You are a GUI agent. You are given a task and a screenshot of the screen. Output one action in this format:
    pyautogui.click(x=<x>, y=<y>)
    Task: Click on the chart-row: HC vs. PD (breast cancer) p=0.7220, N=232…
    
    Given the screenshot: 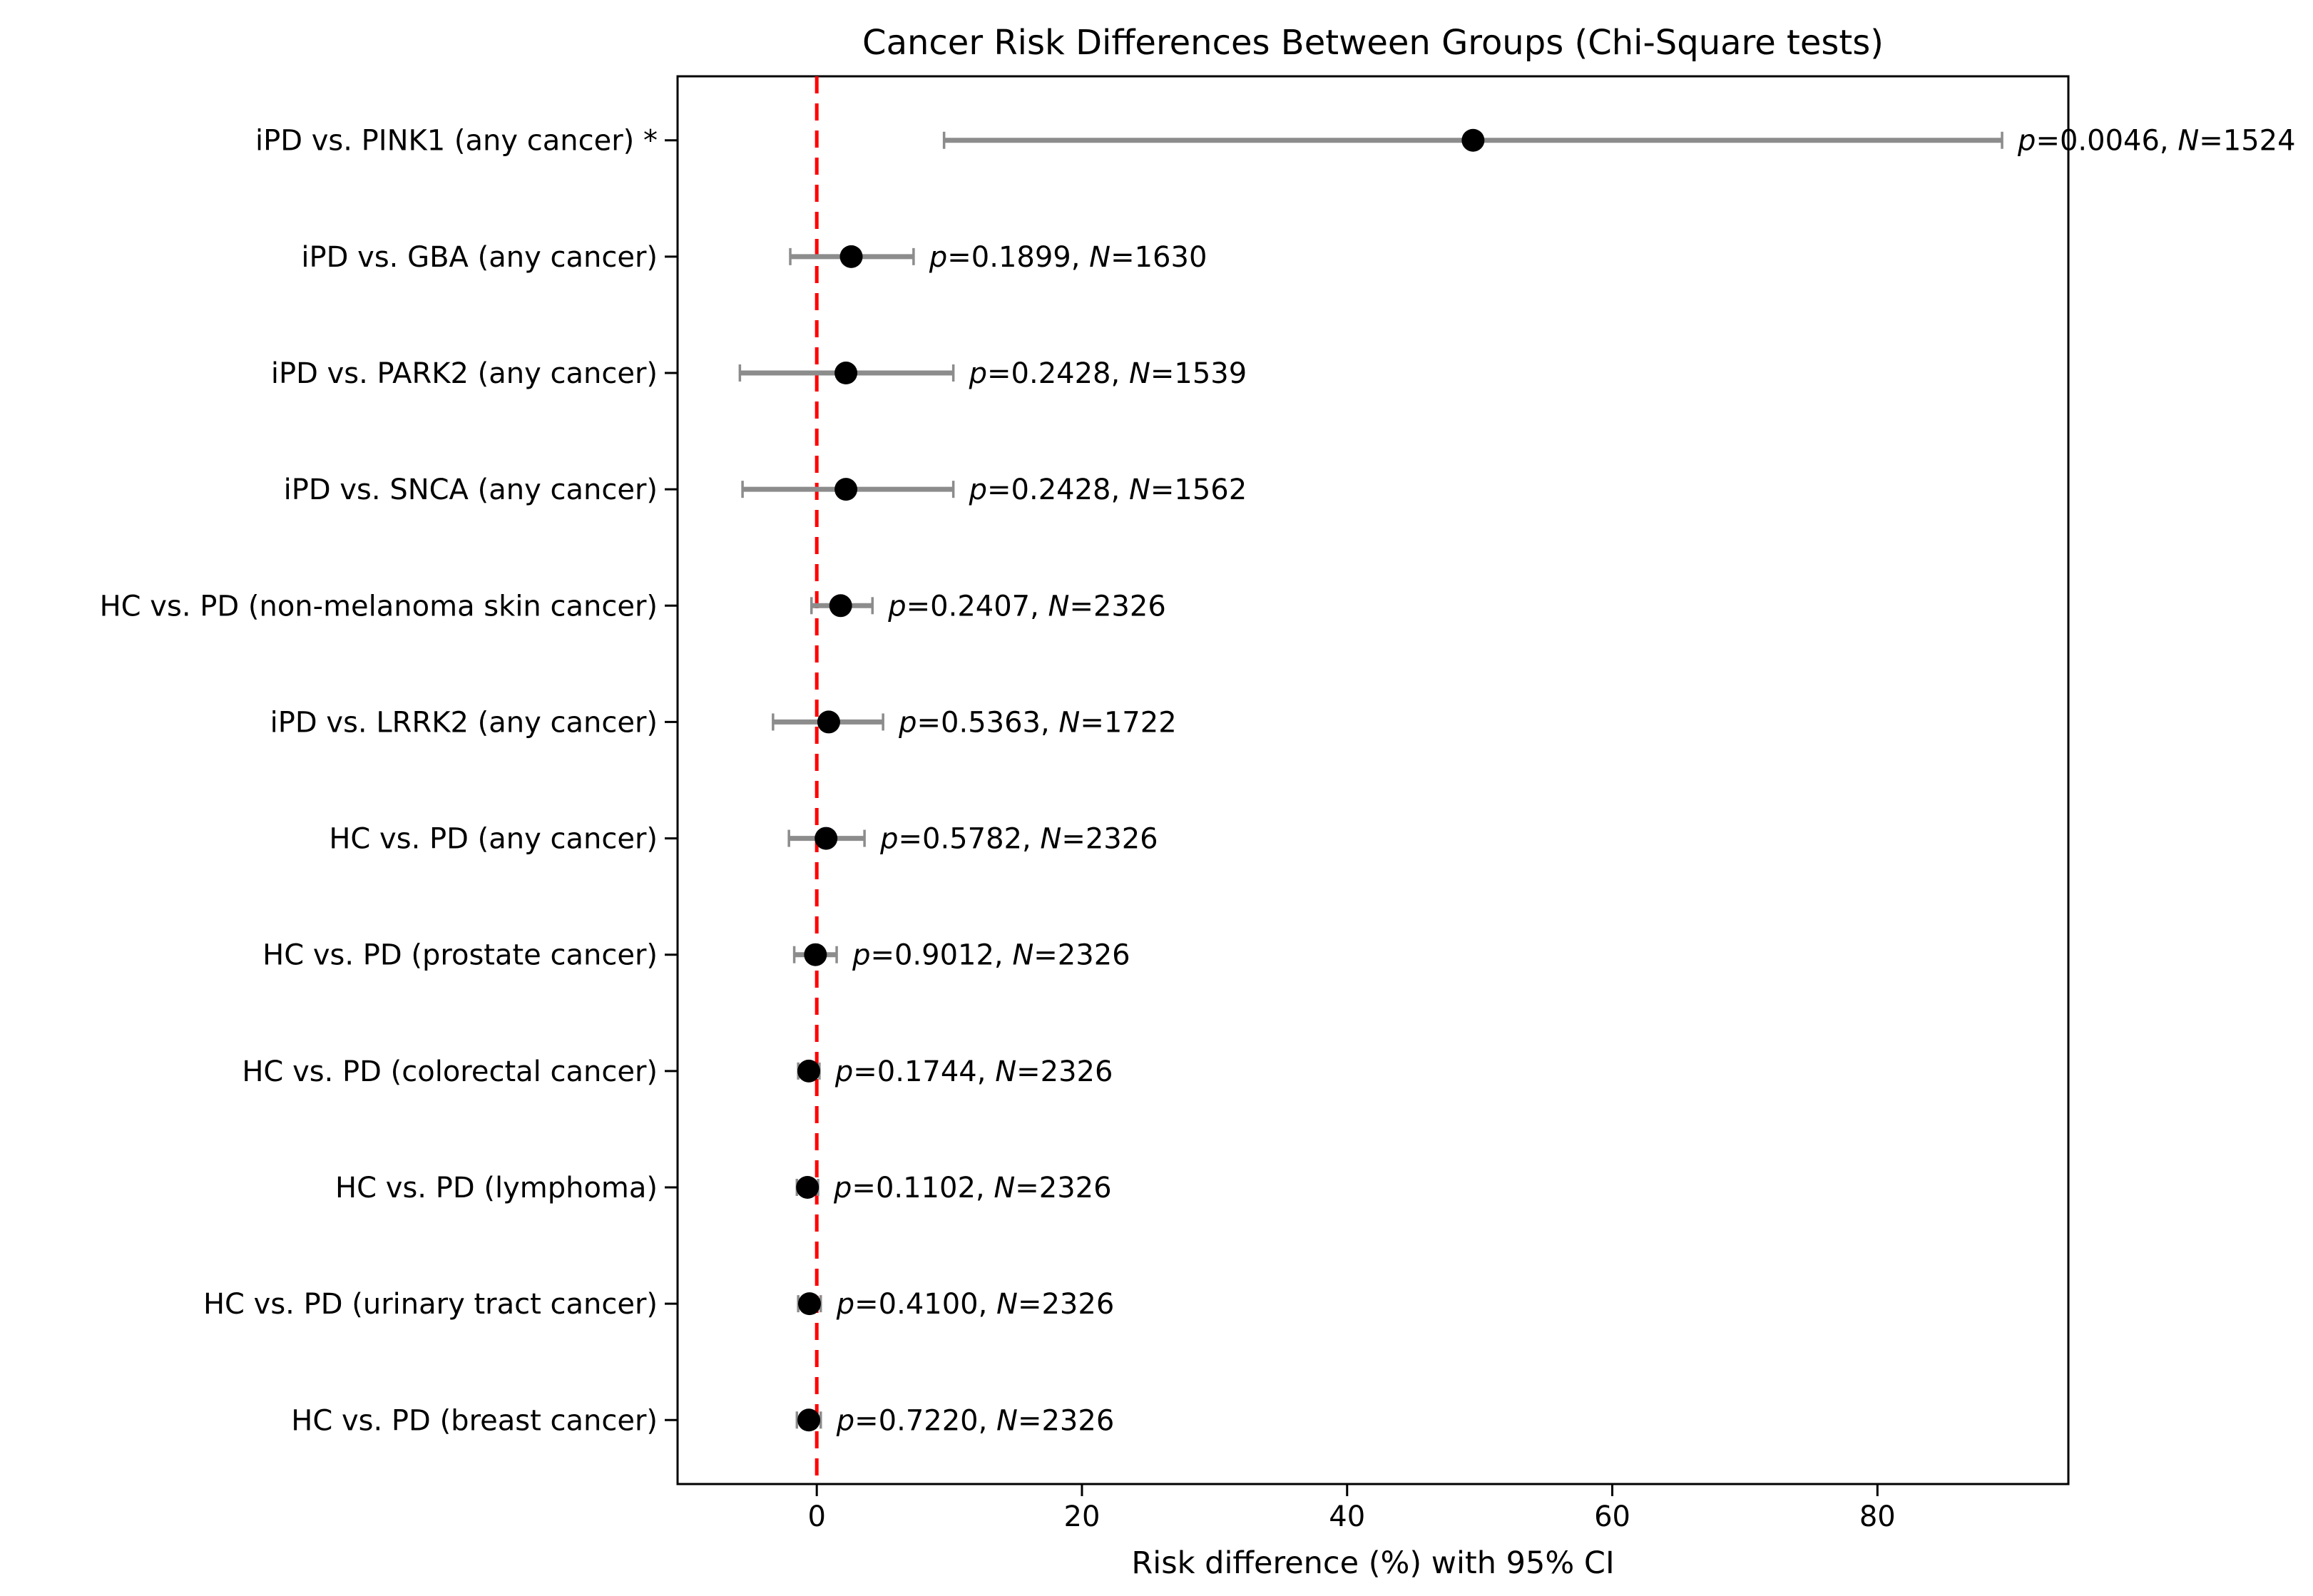 What is the action you would take?
    pyautogui.click(x=702, y=1420)
    